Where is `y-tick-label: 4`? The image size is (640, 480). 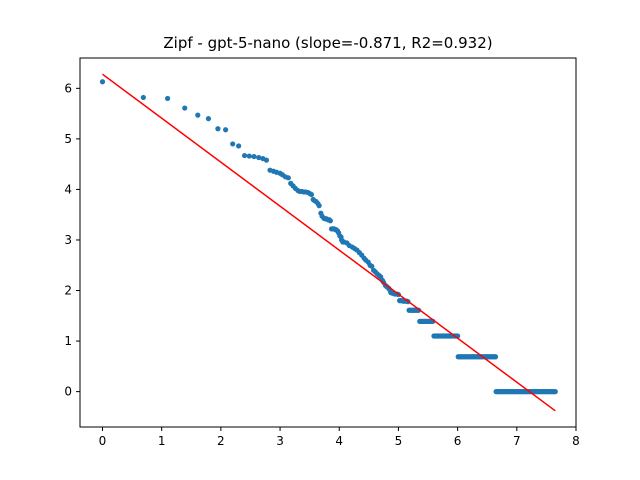 y-tick-label: 4 is located at coordinates (68, 189).